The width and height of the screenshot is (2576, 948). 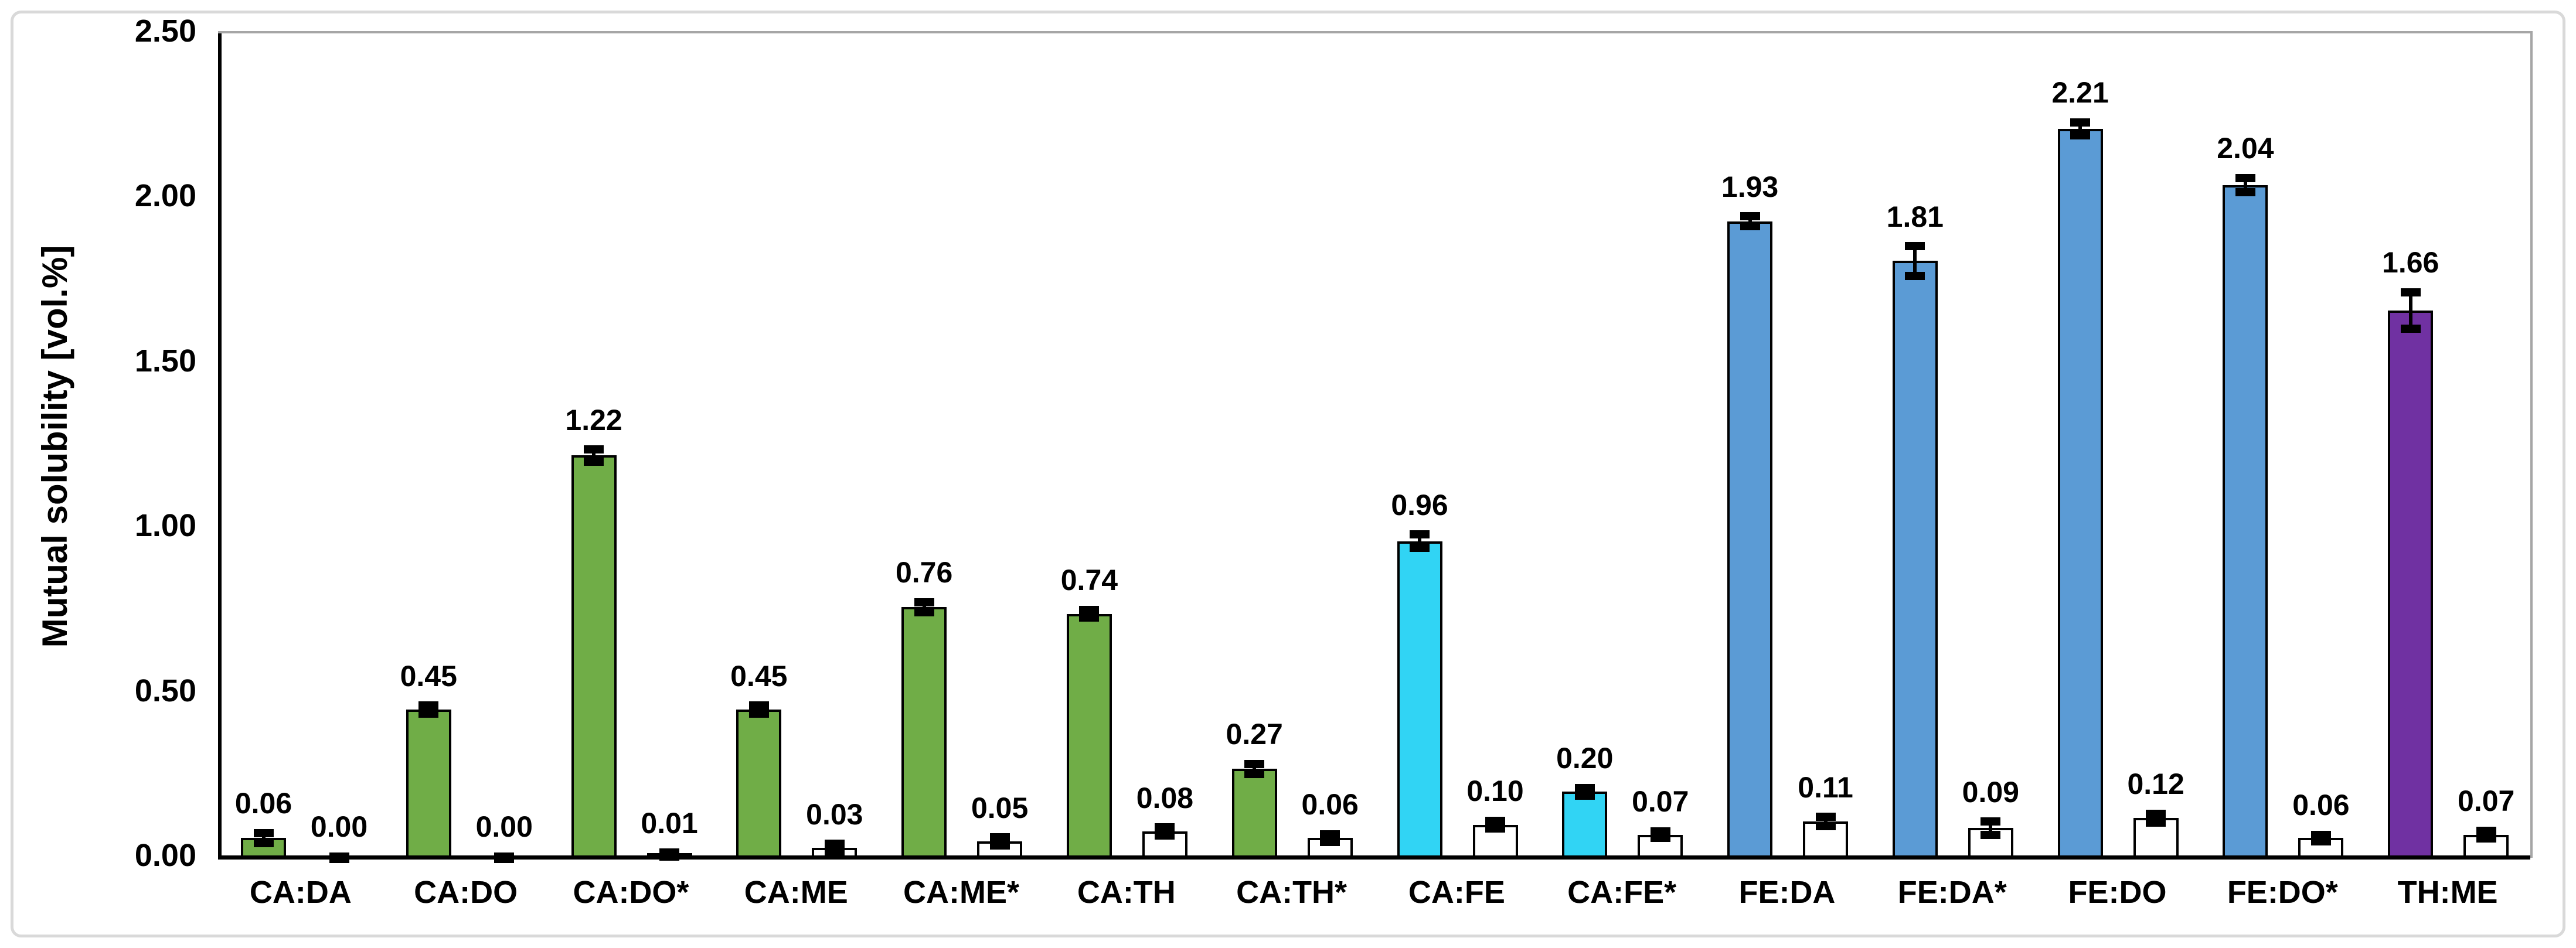 What do you see at coordinates (165, 360) in the screenshot?
I see `y-tick-label: 1.50` at bounding box center [165, 360].